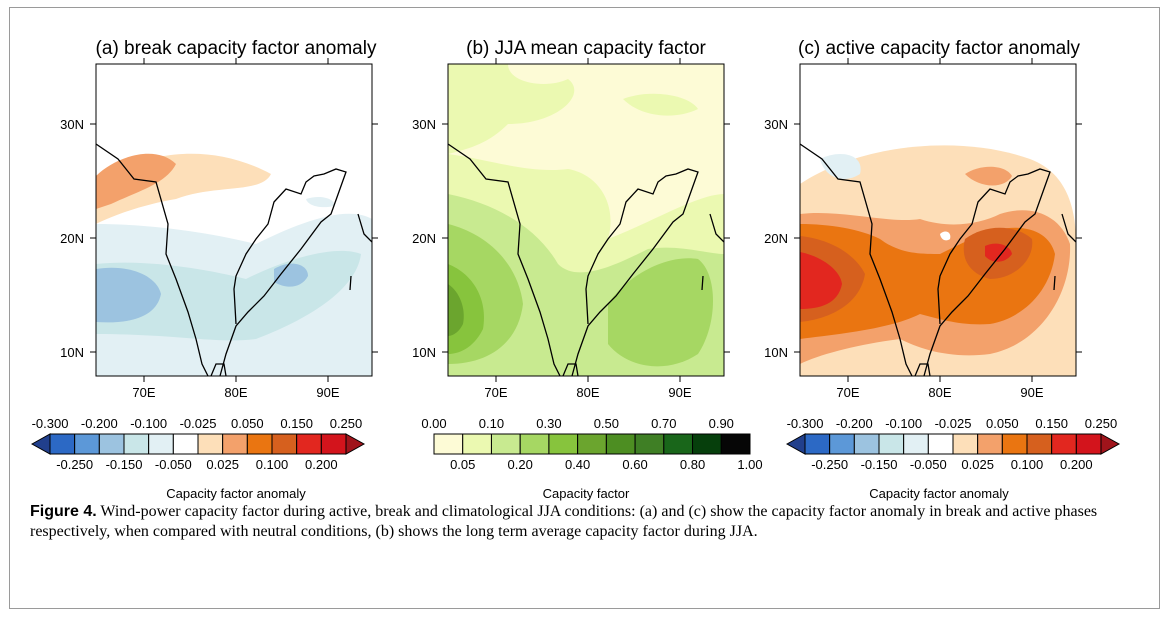 The width and height of the screenshot is (1171, 621). I want to click on panel-c-lat-10n: 10N, so click(776, 352).